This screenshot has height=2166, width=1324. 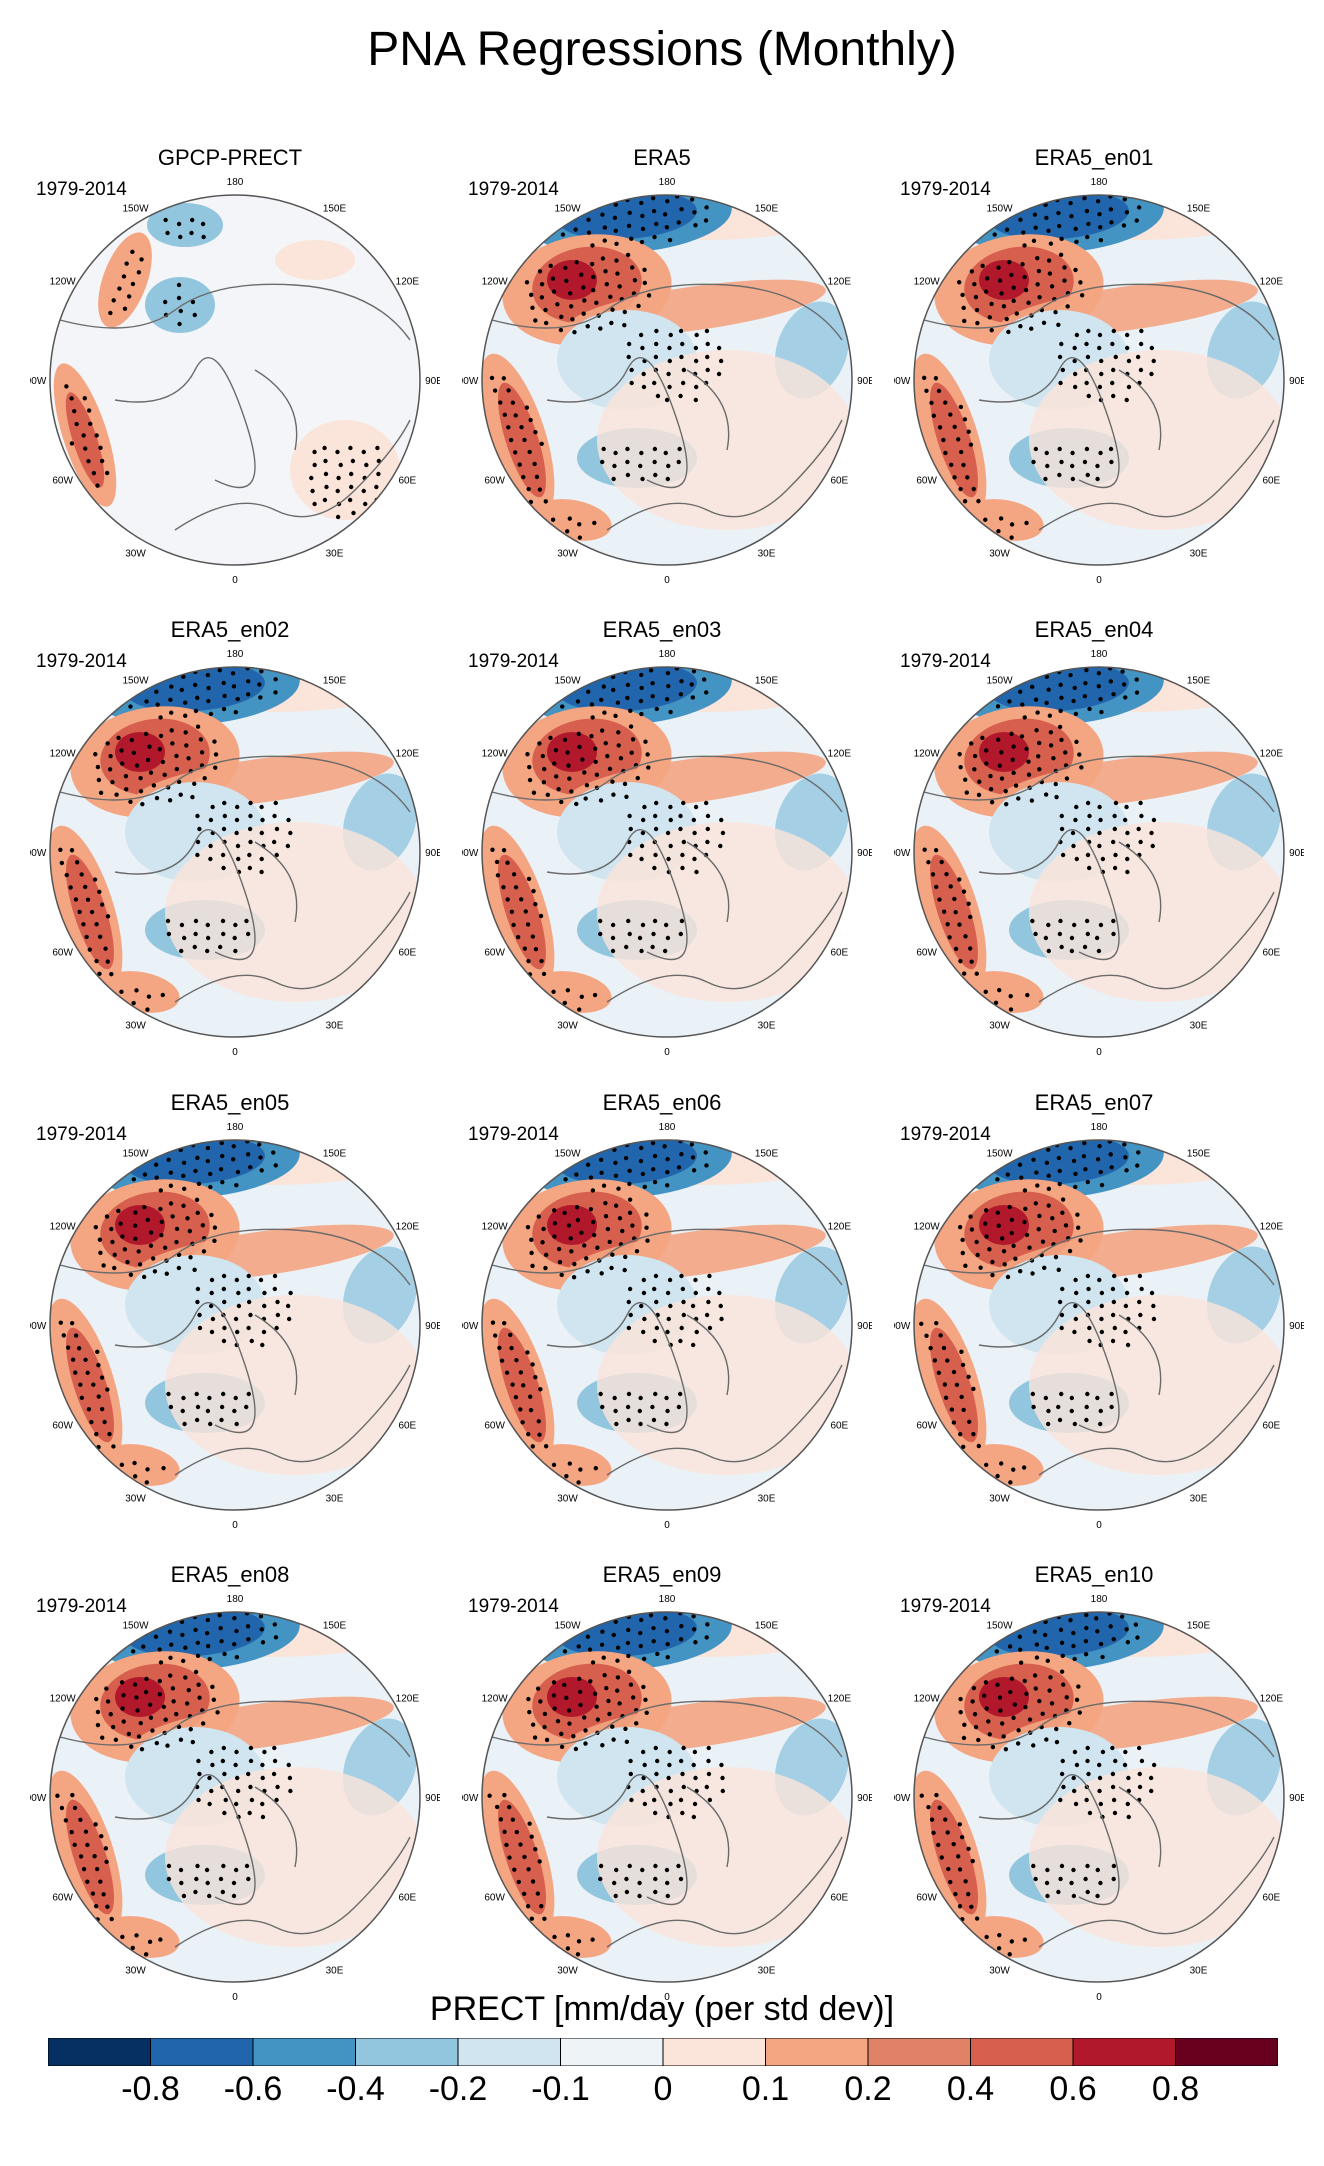 What do you see at coordinates (150, 2089) in the screenshot?
I see `colorbar-tick-label: -0.8` at bounding box center [150, 2089].